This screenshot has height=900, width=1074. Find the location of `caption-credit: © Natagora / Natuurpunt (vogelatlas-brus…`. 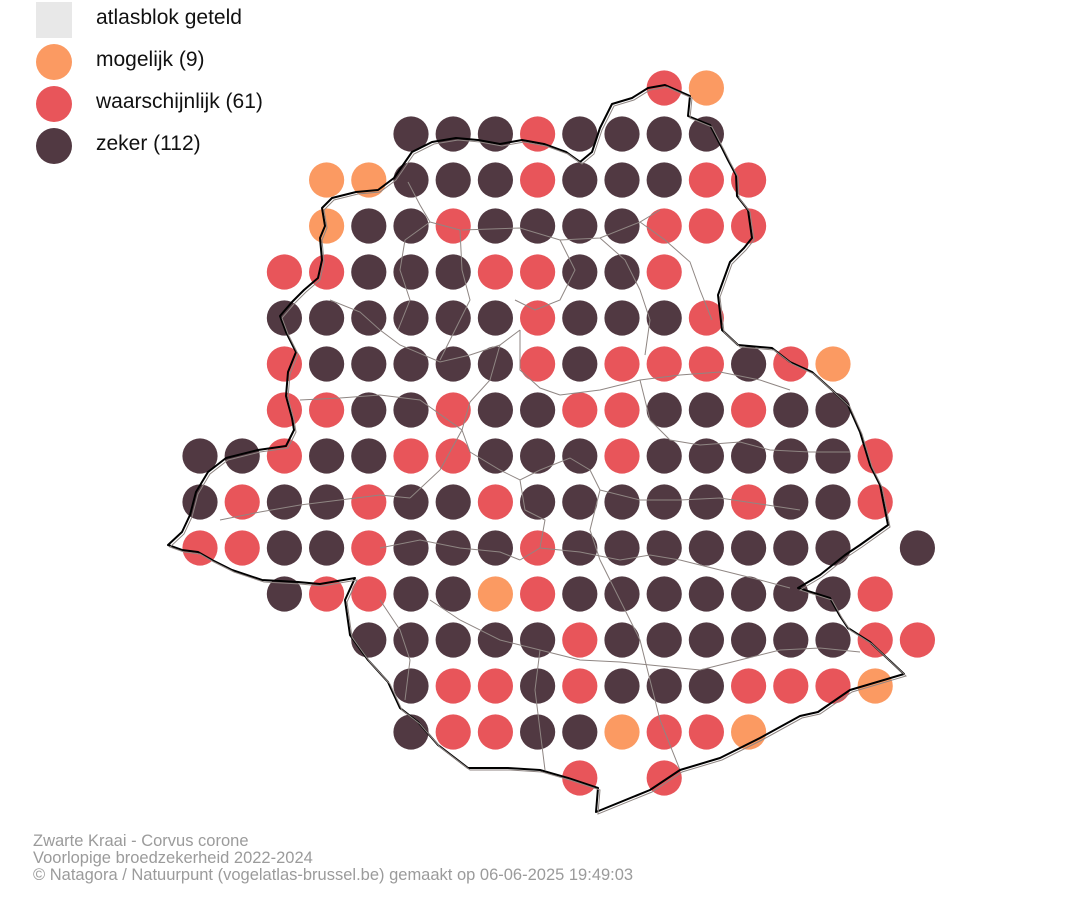

caption-credit: © Natagora / Natuurpunt (vogelatlas-brus… is located at coordinates (333, 875).